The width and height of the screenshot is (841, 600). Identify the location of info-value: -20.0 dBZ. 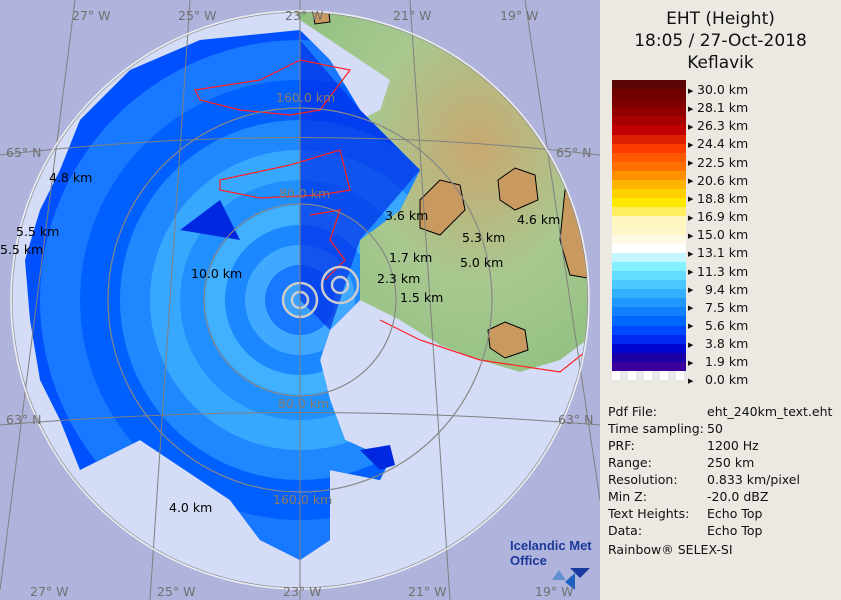
(738, 496).